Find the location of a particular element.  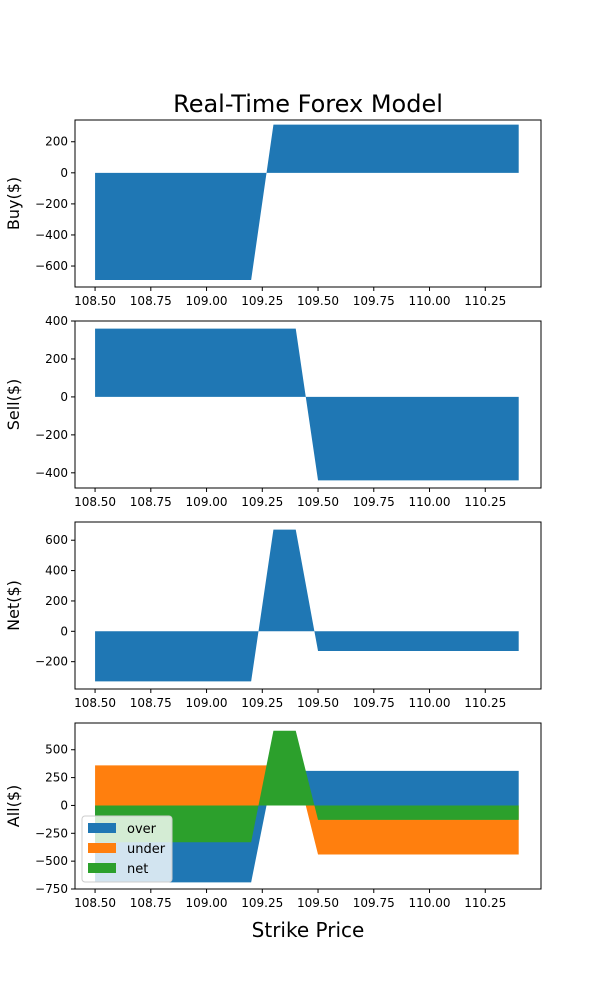

chart-title: Real-Time Forex Model is located at coordinates (308, 104).